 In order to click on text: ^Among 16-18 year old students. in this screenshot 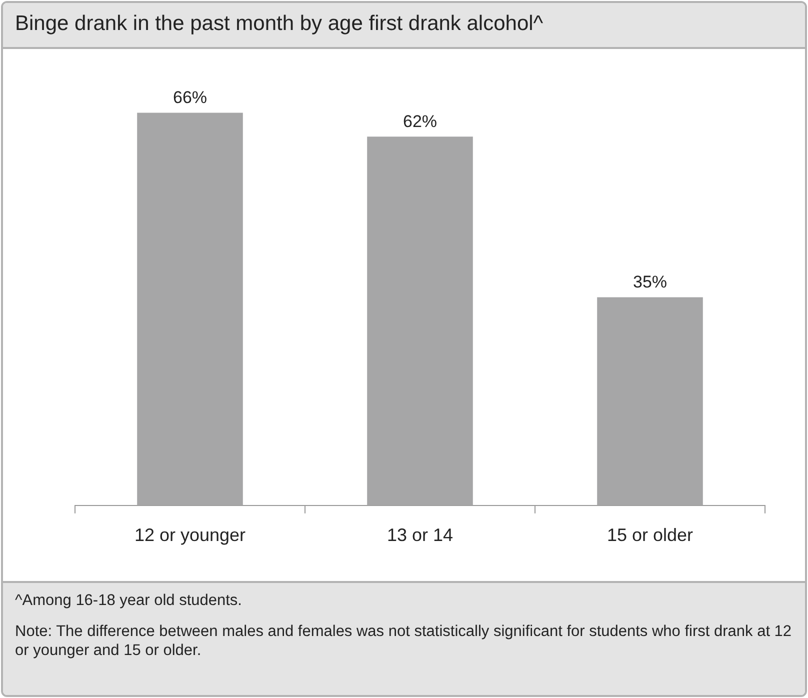, I will do `click(129, 600)`.